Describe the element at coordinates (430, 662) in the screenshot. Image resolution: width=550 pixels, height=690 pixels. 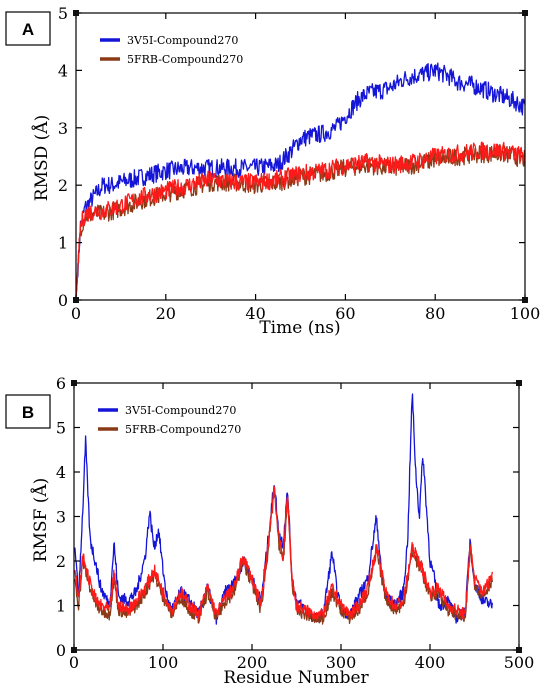
I see `x-tick-label: 400` at that location.